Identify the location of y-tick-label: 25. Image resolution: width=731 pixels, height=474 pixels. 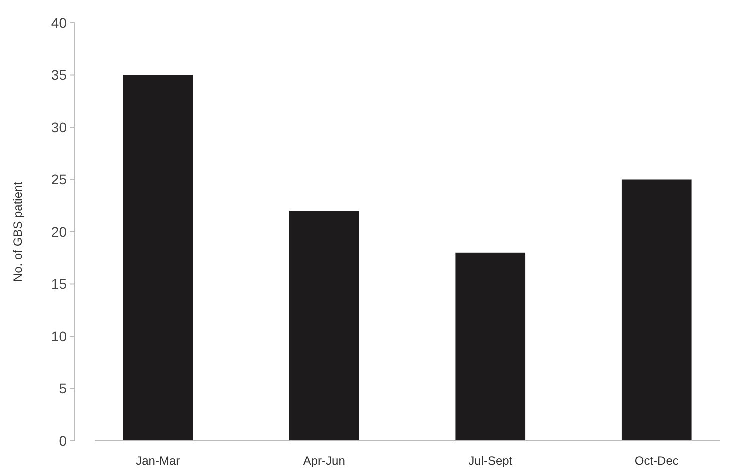
(59, 180).